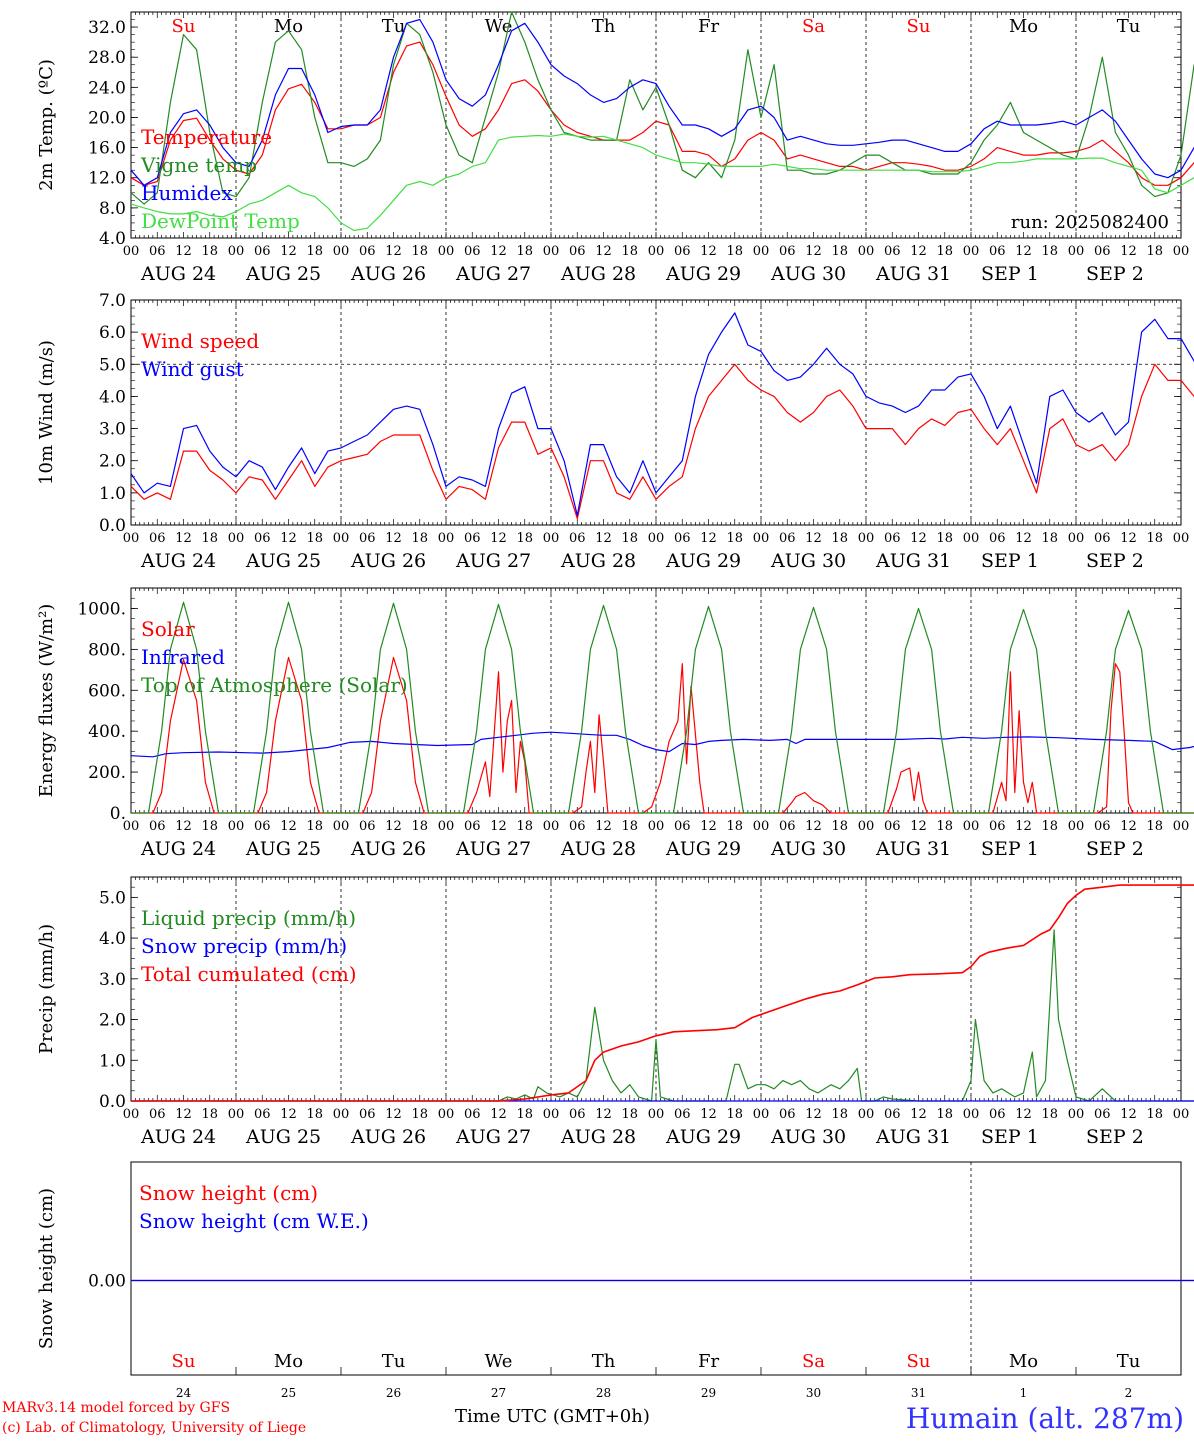  What do you see at coordinates (107, 58) in the screenshot?
I see `y-tick-label: 28.0` at bounding box center [107, 58].